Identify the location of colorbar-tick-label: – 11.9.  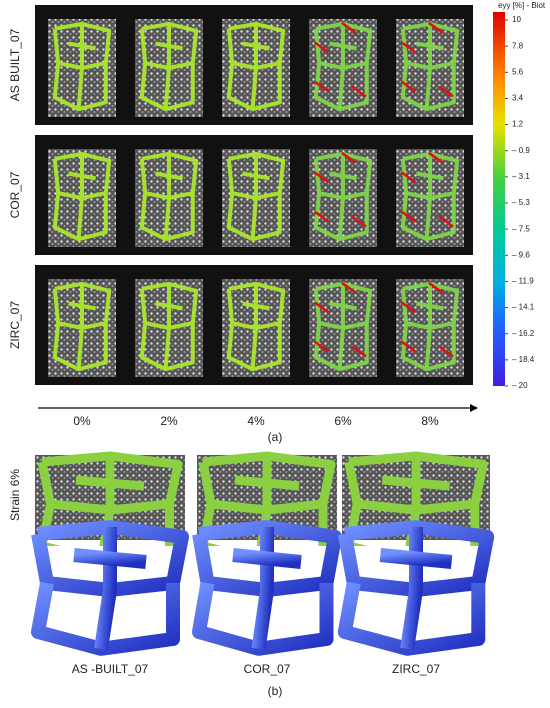
(523, 281).